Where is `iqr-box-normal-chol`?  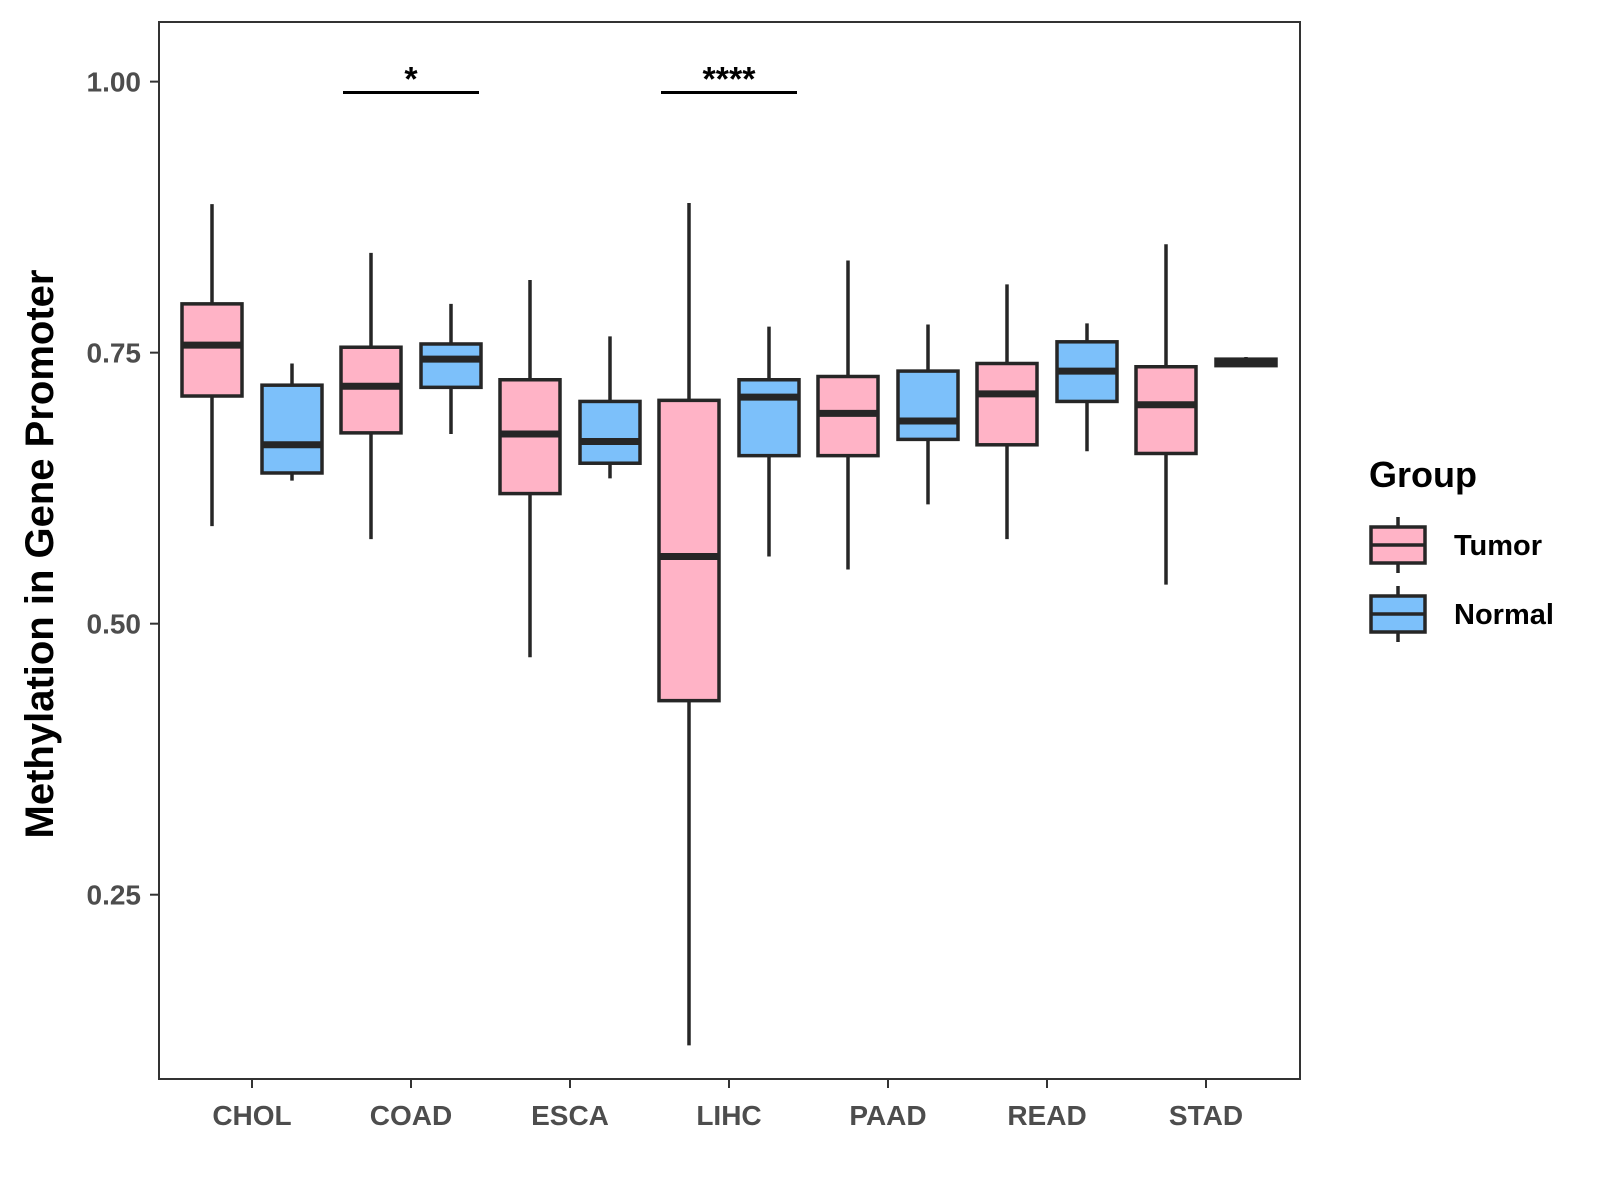
iqr-box-normal-chol is located at coordinates (292, 429).